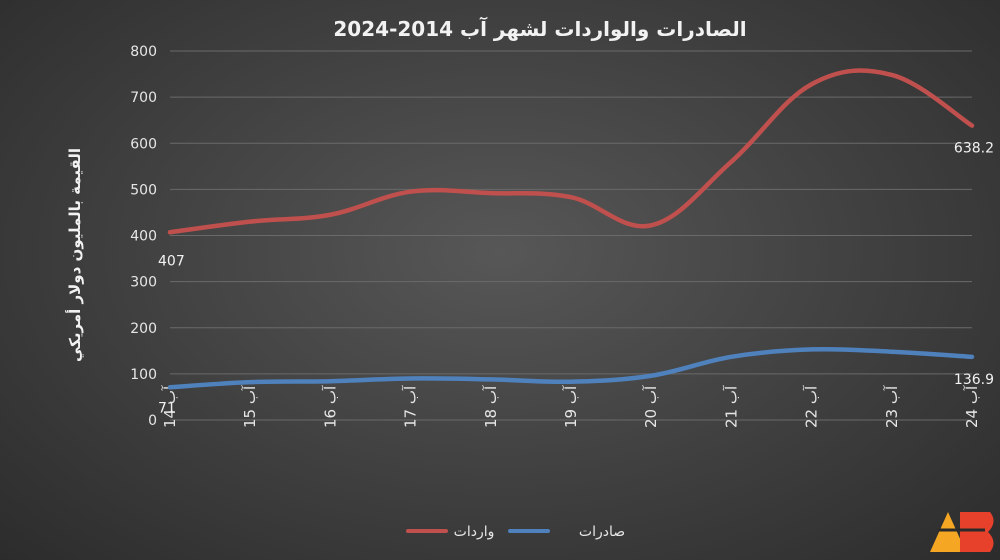 The image size is (1000, 560). Describe the element at coordinates (948, 532) in the screenshot. I see `logo-shape-a` at that location.